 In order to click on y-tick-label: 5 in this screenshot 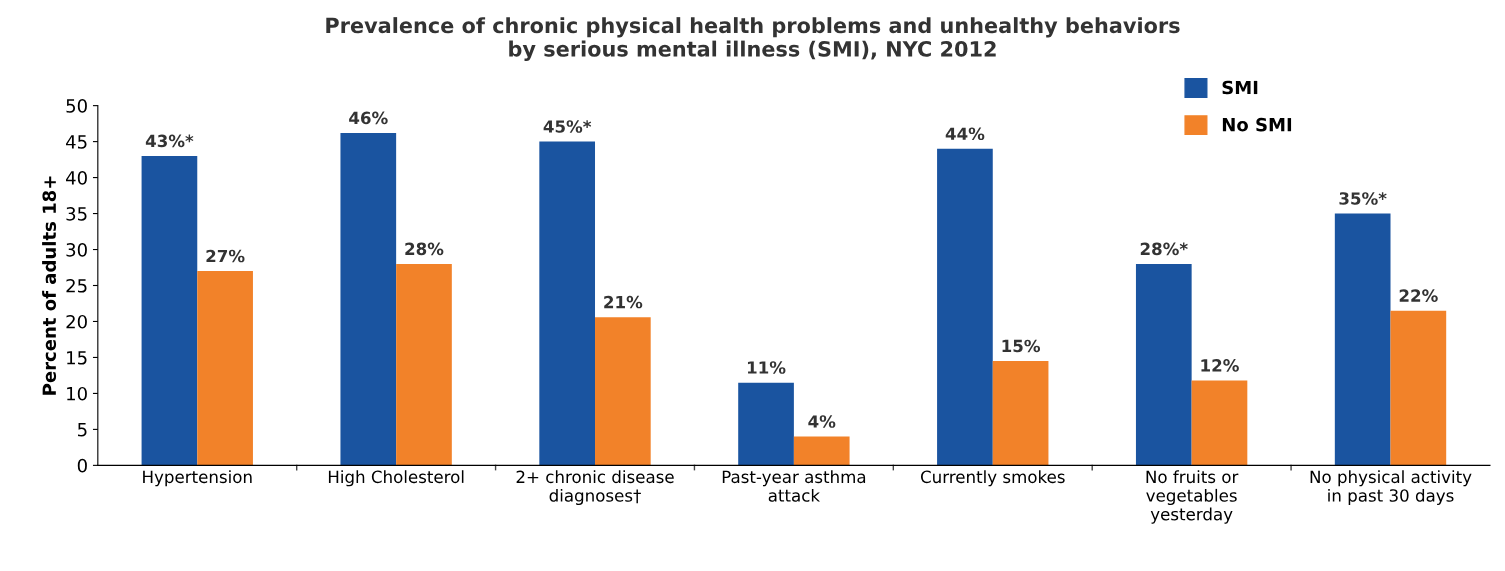, I will do `click(82, 430)`.